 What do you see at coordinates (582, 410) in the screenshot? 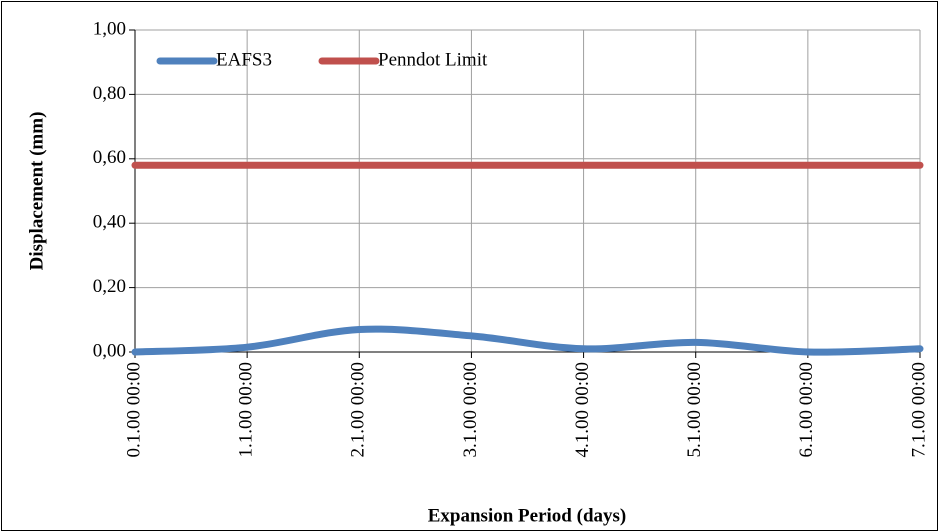
I see `x-tick-label: 4.1.00 00:00` at bounding box center [582, 410].